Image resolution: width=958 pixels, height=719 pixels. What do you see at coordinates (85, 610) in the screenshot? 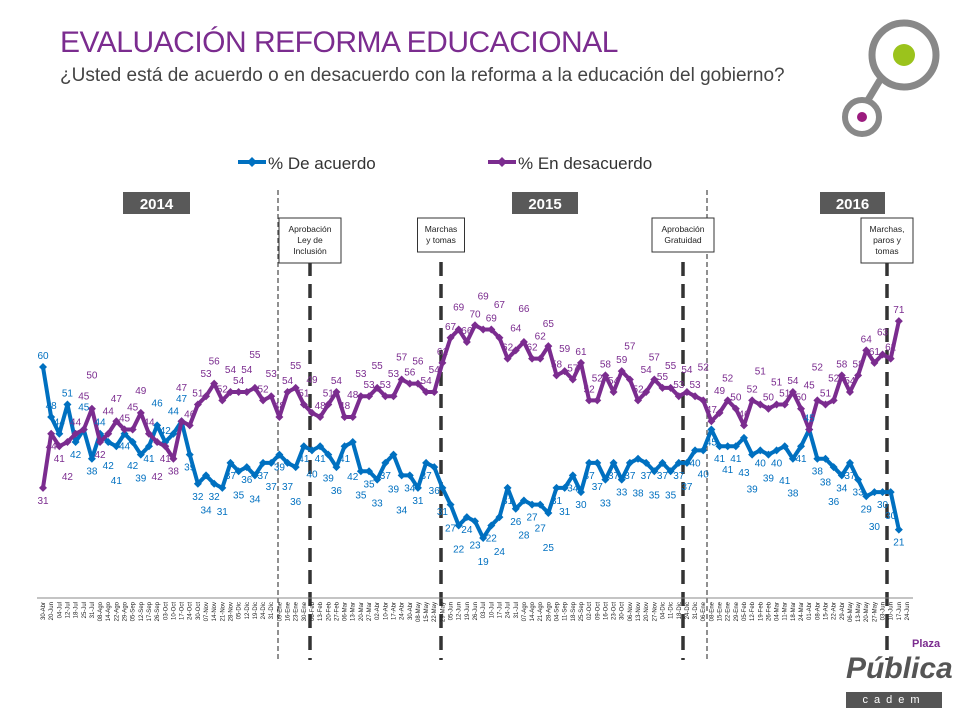
I see `x-tick-label: 25-Jul` at bounding box center [85, 610].